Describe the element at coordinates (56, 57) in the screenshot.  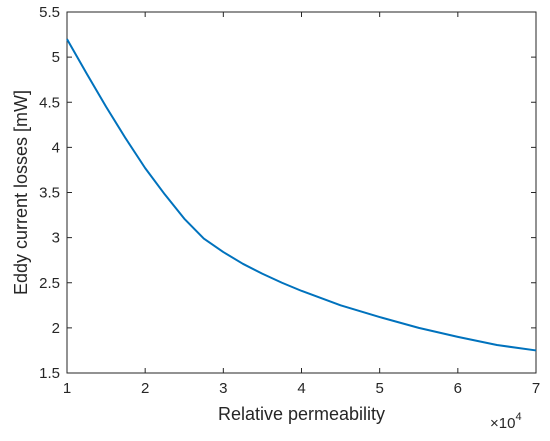
I see `y-tick-label: 5` at that location.